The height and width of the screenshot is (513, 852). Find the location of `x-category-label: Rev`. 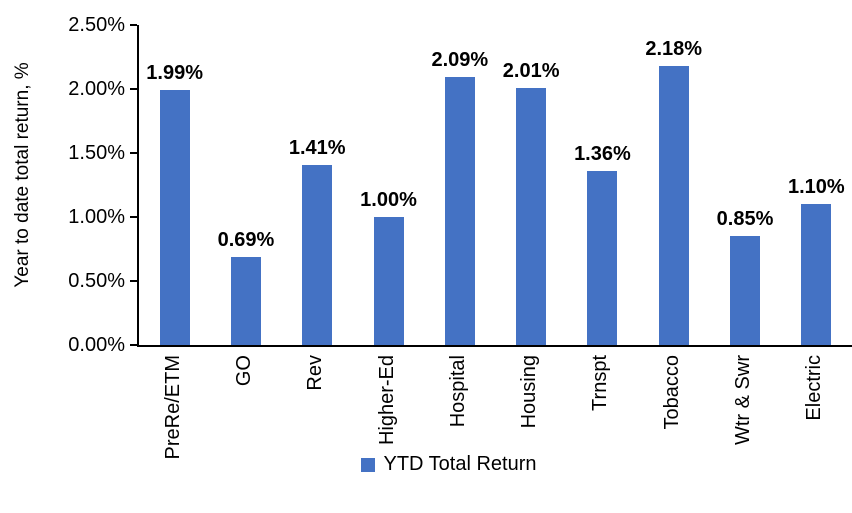

x-category-label: Rev is located at coordinates (315, 373).